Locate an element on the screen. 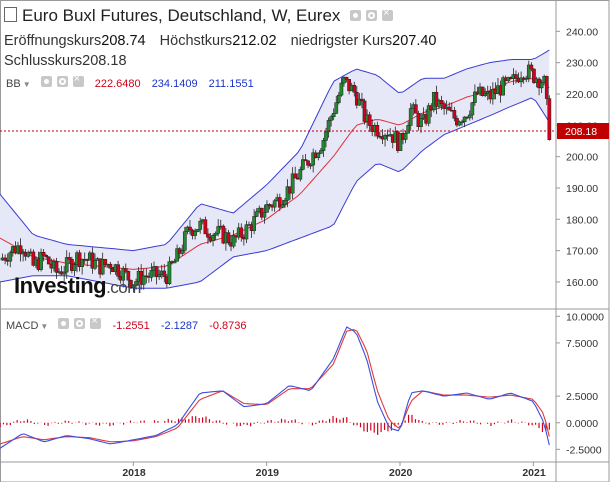  low-value: 207.40 is located at coordinates (414, 41).